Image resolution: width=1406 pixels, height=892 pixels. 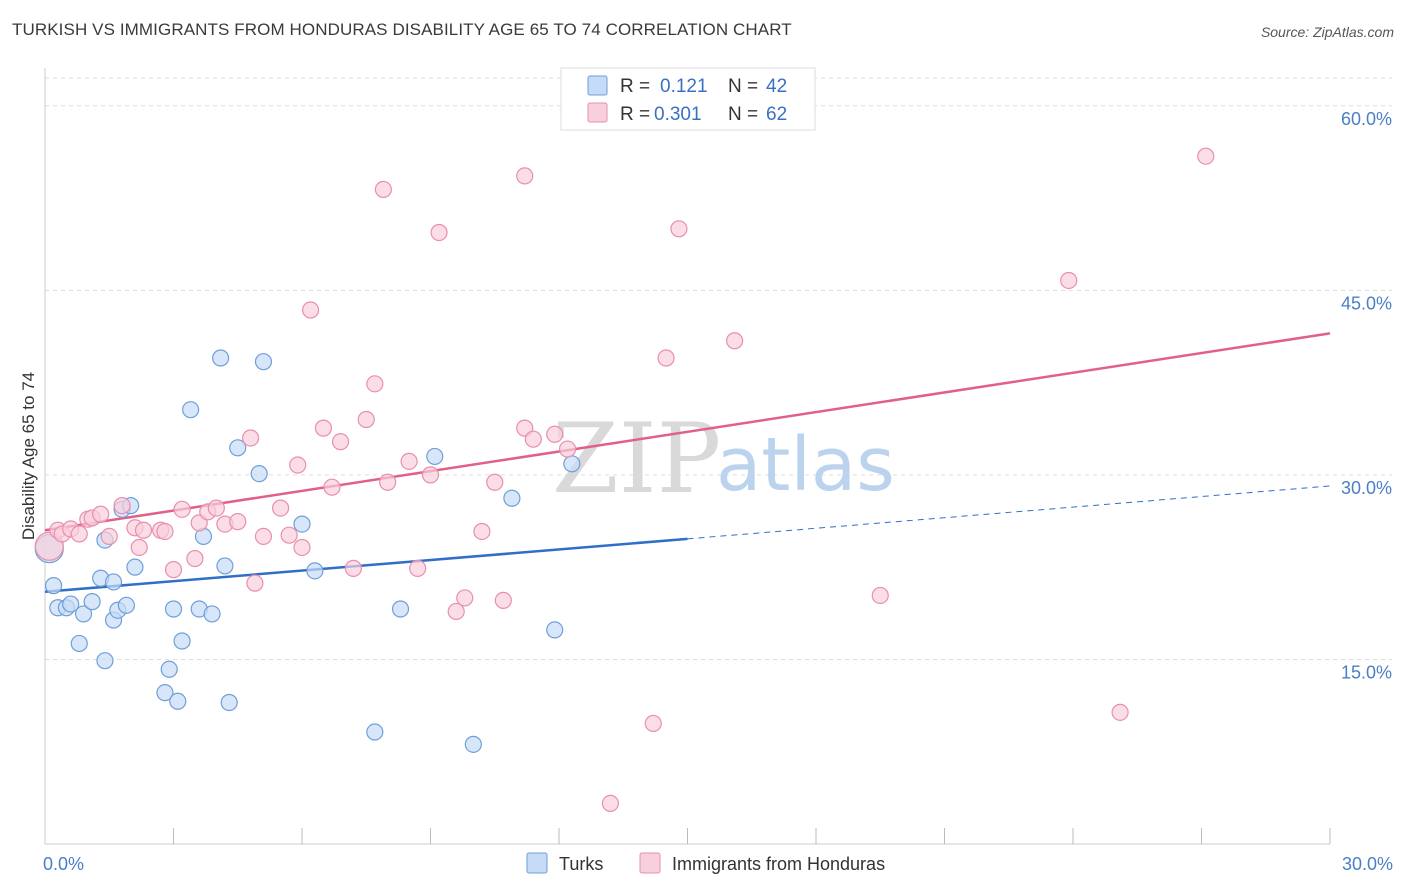 What do you see at coordinates (778, 864) in the screenshot?
I see `bottom-legend-label-honduras: Immigrants from Honduras` at bounding box center [778, 864].